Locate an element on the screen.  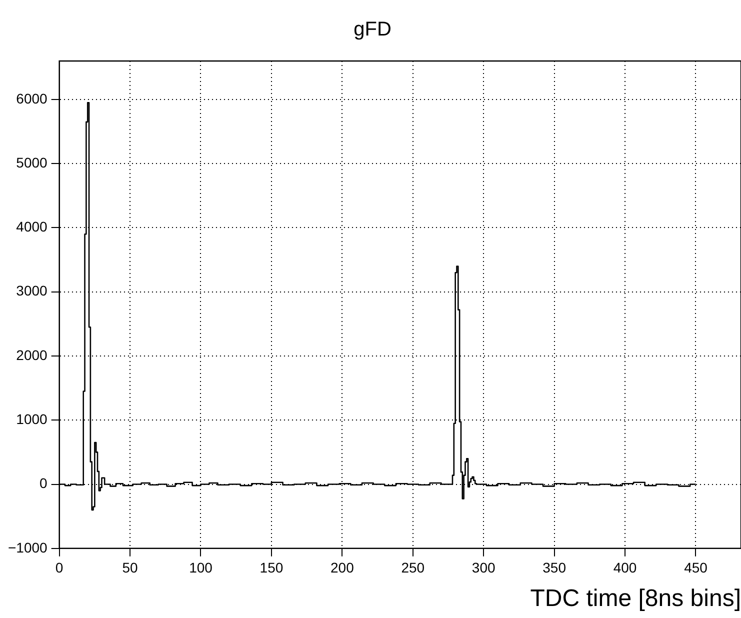
x-tick-label: 400 is located at coordinates (625, 568).